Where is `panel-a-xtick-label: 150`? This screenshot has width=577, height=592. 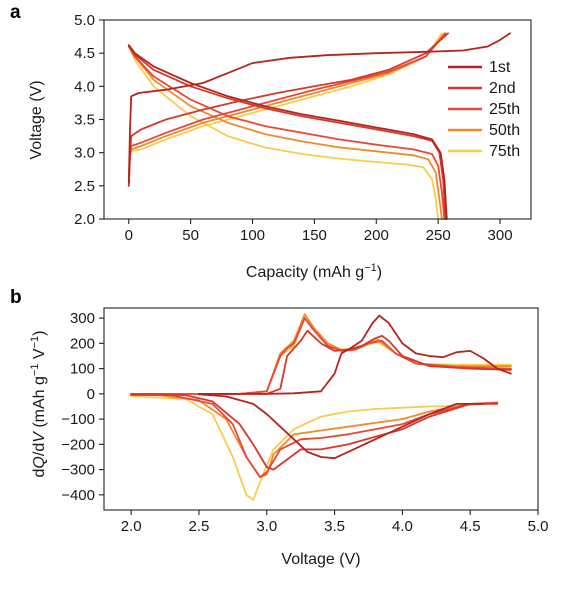
panel-a-xtick-label: 150 is located at coordinates (314, 235).